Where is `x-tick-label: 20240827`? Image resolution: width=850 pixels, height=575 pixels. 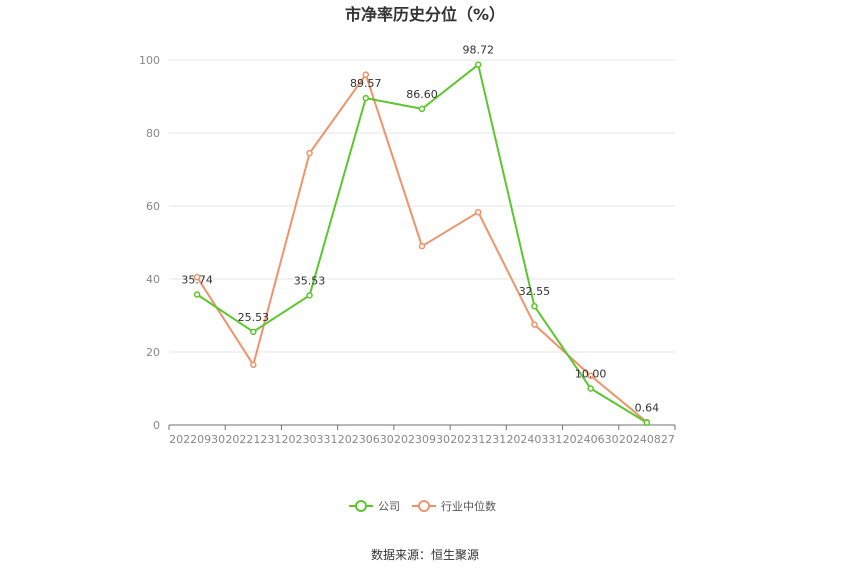
x-tick-label: 20240827 is located at coordinates (647, 439).